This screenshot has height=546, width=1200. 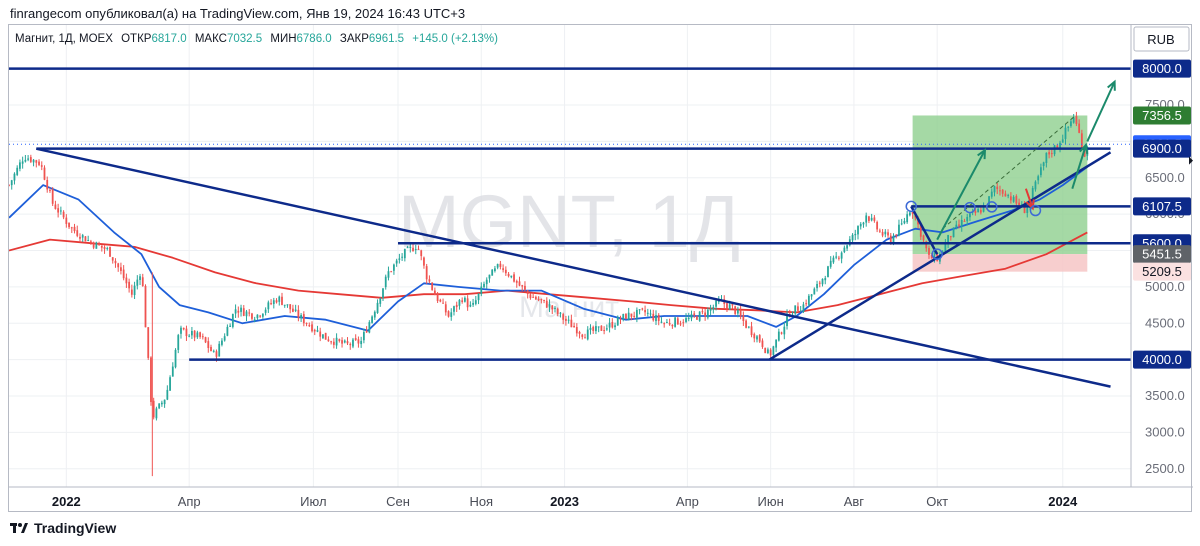 What do you see at coordinates (1165, 177) in the screenshot?
I see `y-tick-label: 6500.0` at bounding box center [1165, 177].